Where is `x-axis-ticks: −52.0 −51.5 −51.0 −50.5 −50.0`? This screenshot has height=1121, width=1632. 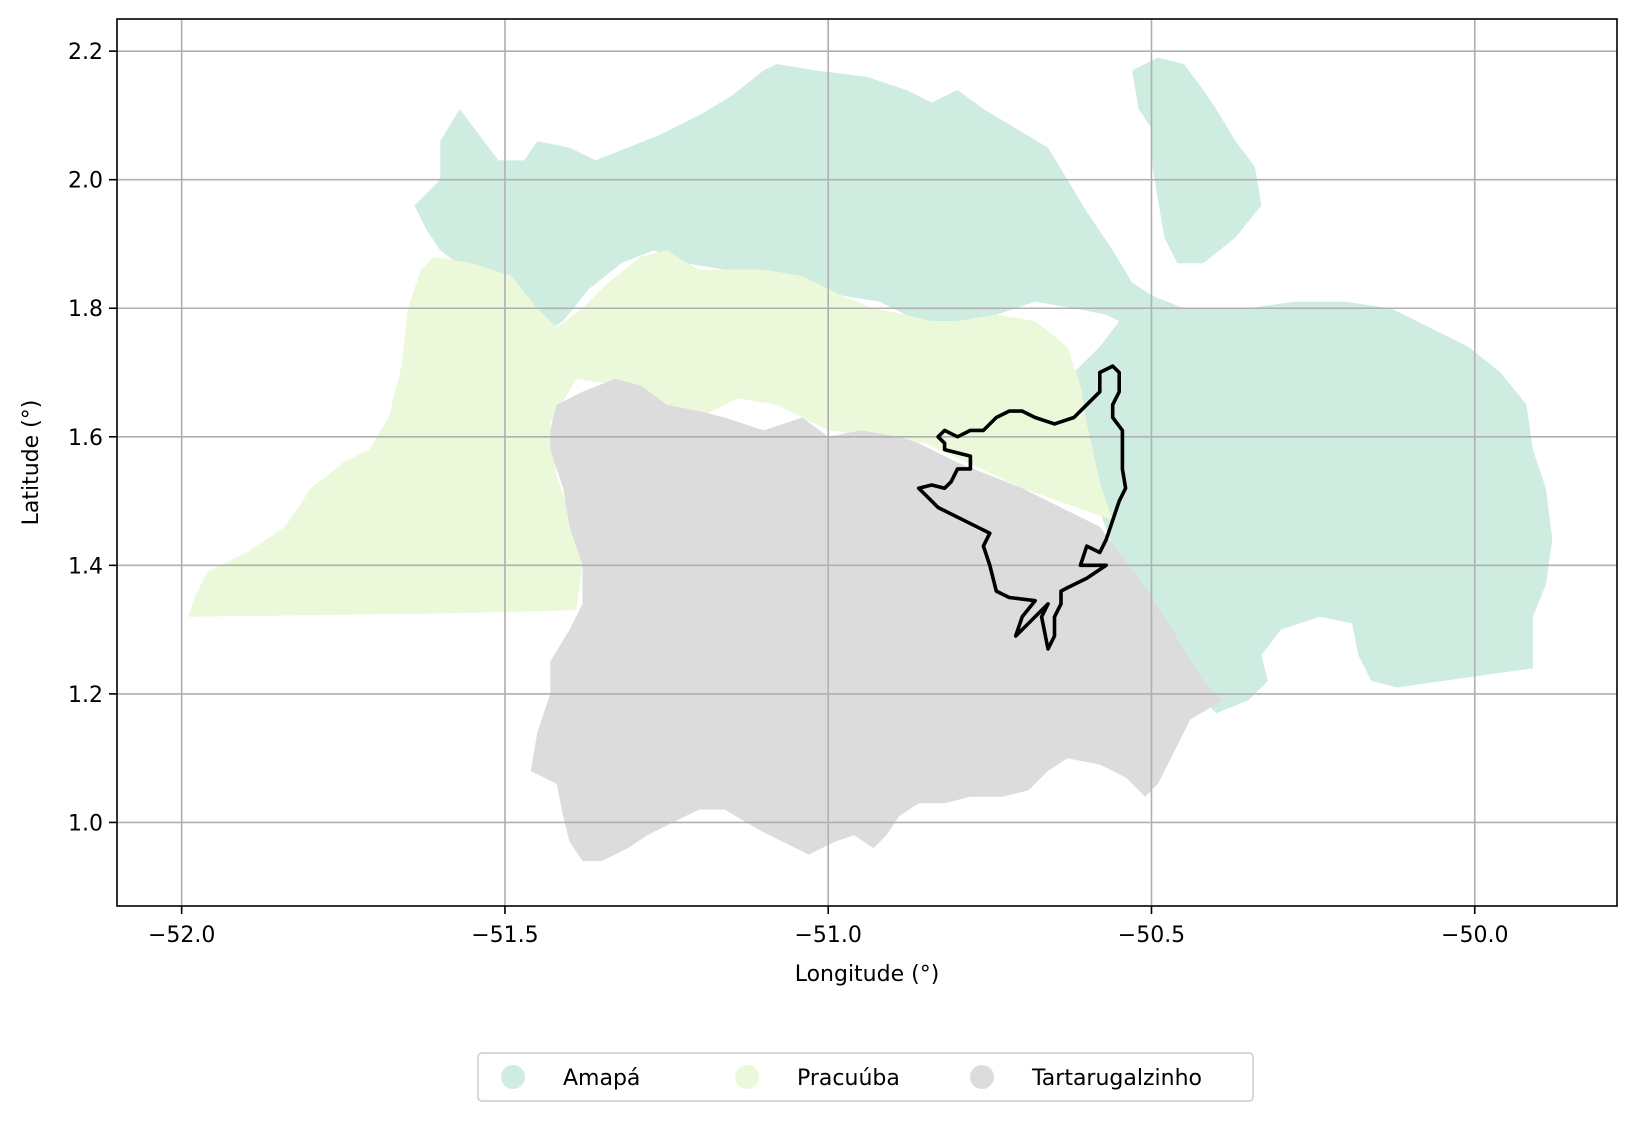 x-axis-ticks: −52.0 −51.5 −51.0 −50.5 −50.0 is located at coordinates (828, 927).